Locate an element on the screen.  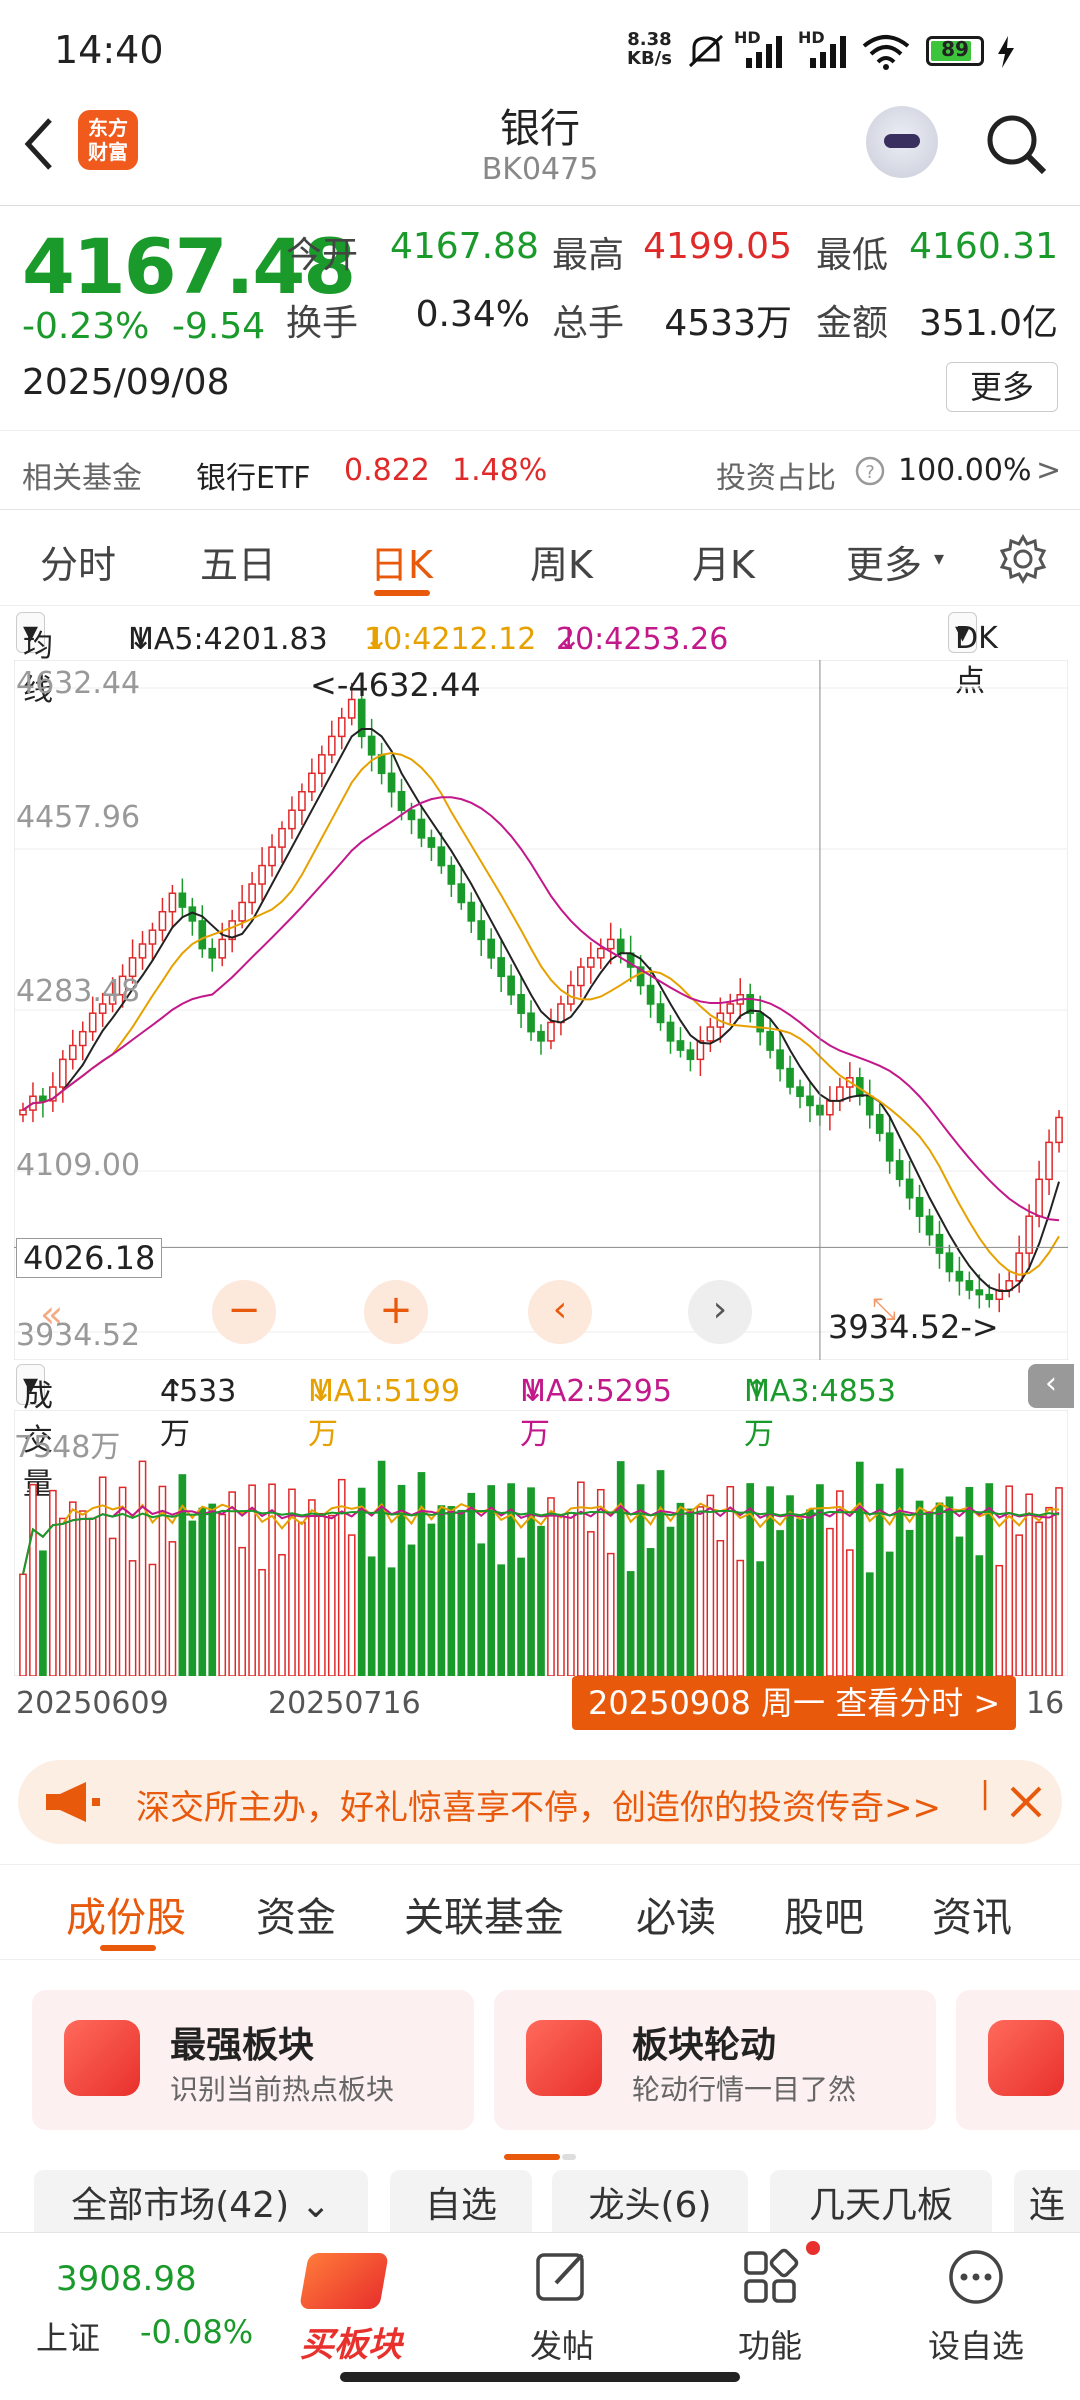
tab-weekly-k: 周K is located at coordinates (561, 565).